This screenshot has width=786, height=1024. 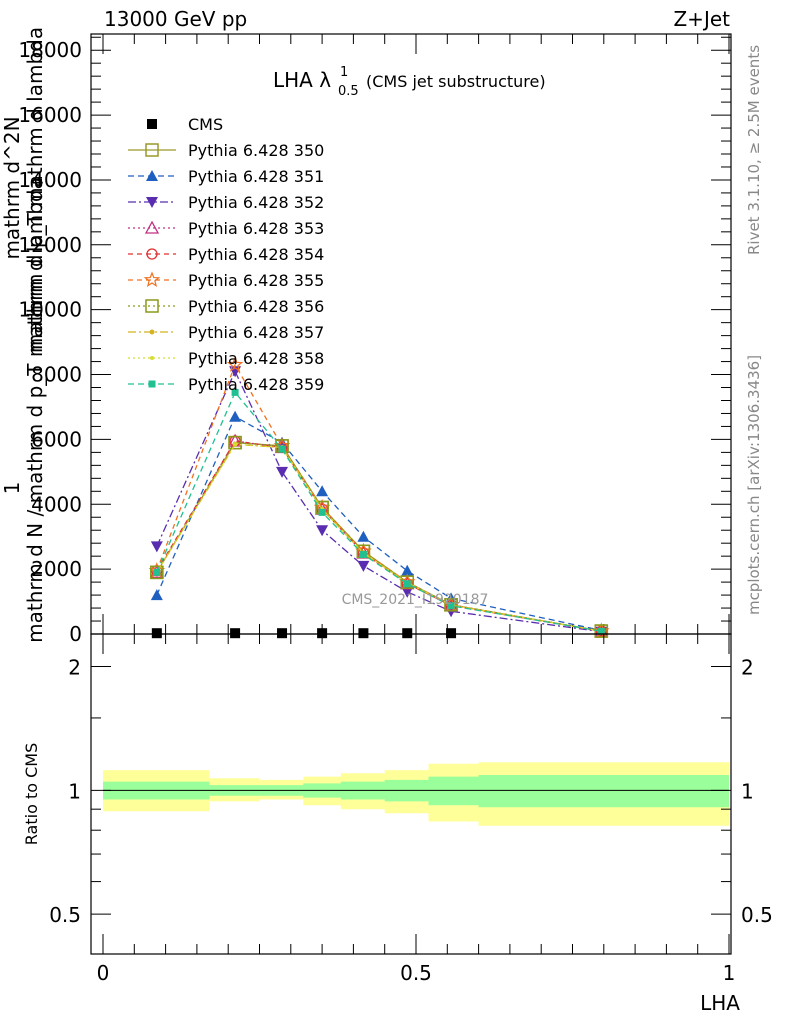 What do you see at coordinates (56, 504) in the screenshot?
I see `main-y-tick-label: 4000` at bounding box center [56, 504].